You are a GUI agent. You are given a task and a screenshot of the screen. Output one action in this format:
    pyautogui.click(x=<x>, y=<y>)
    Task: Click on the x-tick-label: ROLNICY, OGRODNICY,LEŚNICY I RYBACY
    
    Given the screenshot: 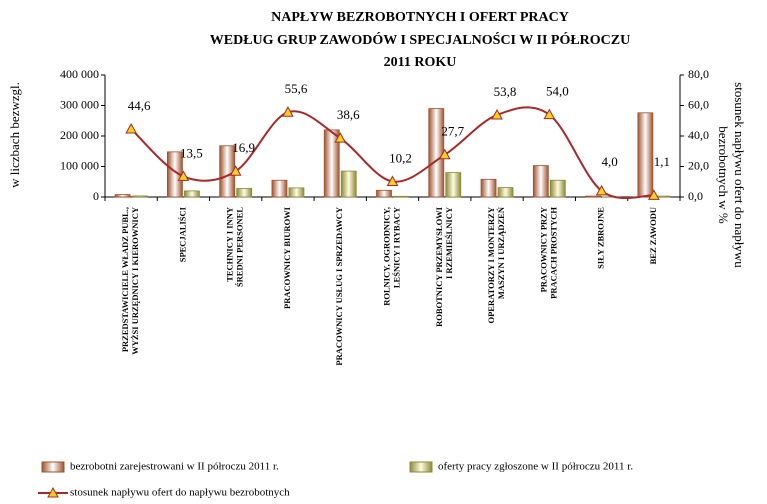 What is the action you would take?
    pyautogui.click(x=391, y=256)
    